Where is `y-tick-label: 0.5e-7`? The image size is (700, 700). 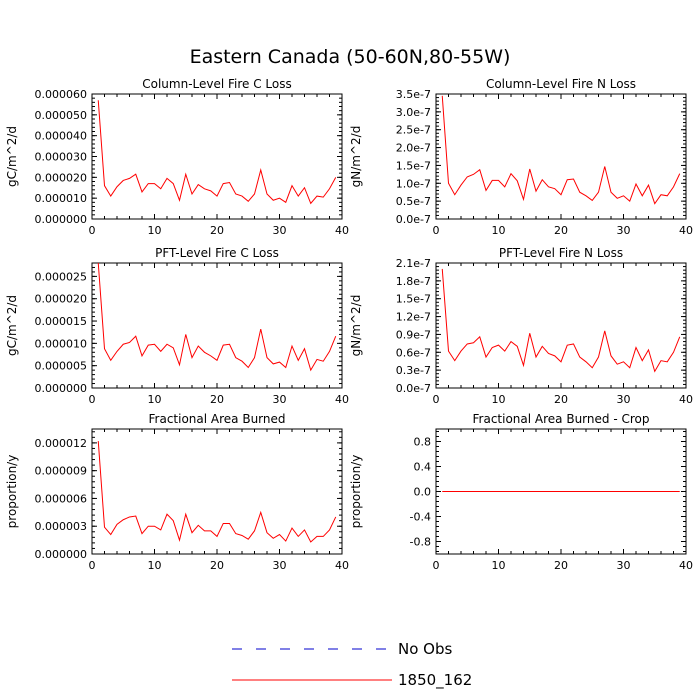 y-tick-label: 0.5e-7 is located at coordinates (413, 201).